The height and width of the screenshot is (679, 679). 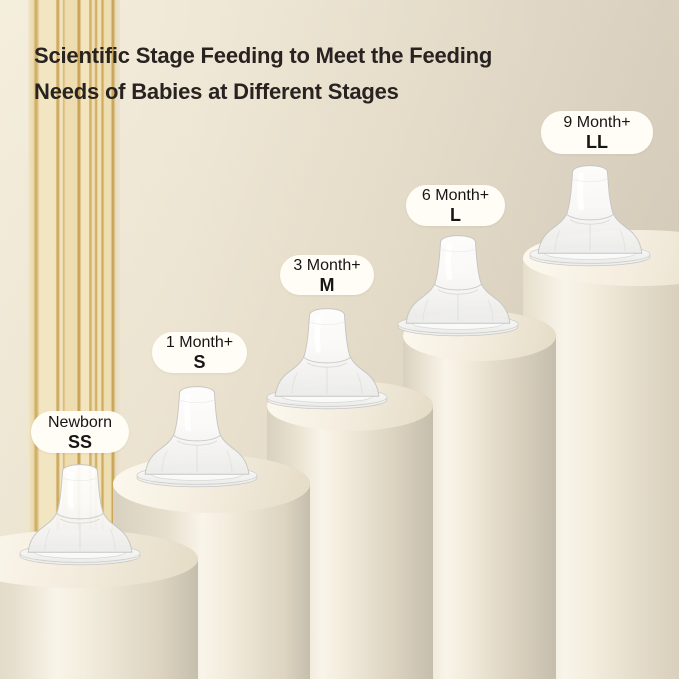 I want to click on bottle-nipple-l-icon, so click(x=458, y=286).